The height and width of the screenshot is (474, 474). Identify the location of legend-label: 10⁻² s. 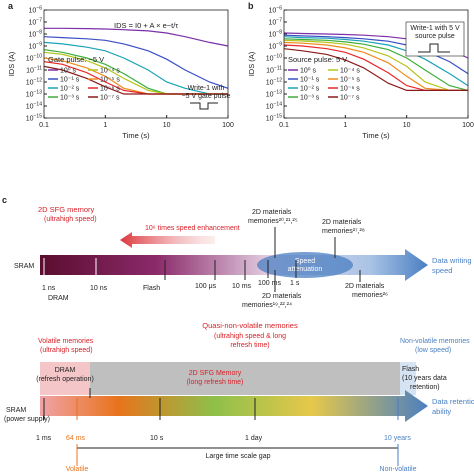
(70, 89).